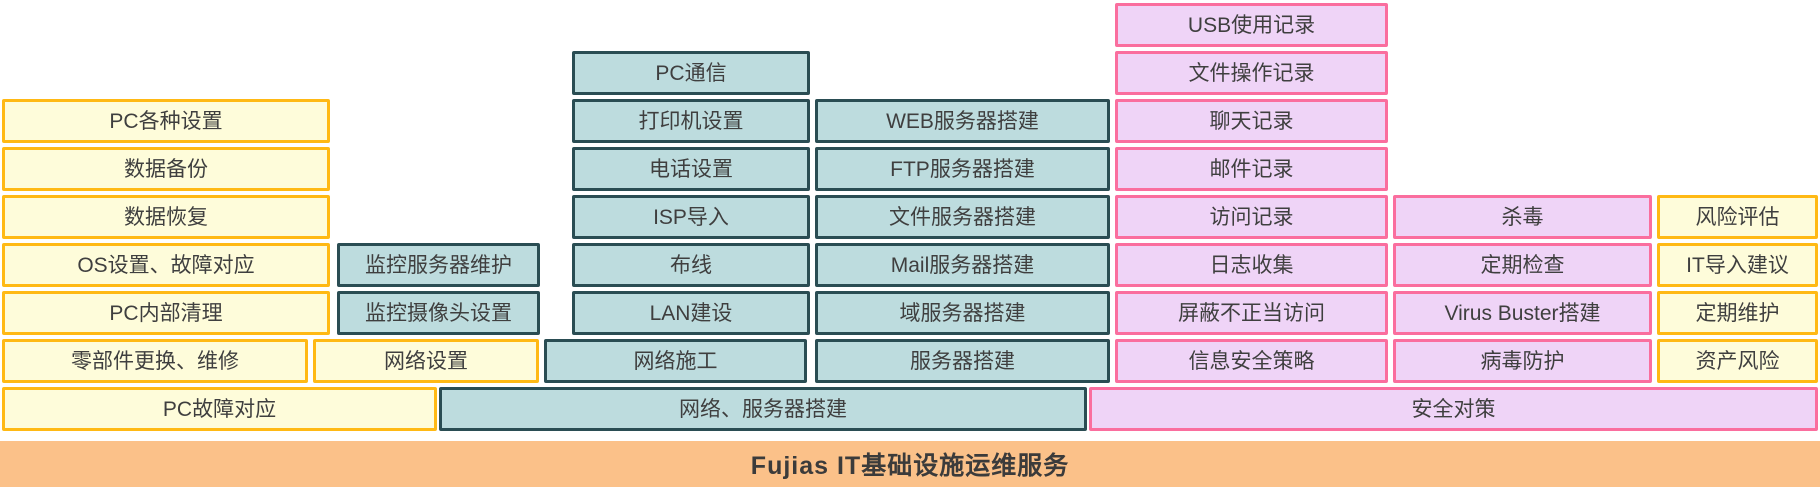  I want to click on service-box-usb-usage-log: USB使用记录, so click(1251, 25).